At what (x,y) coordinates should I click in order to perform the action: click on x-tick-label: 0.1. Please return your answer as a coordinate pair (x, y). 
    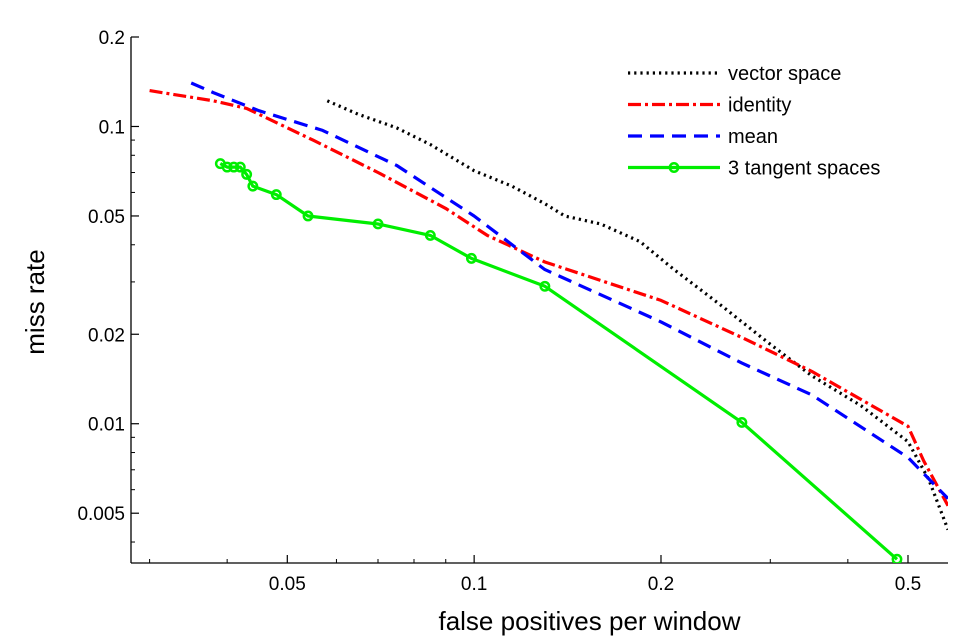
    Looking at the image, I should click on (474, 584).